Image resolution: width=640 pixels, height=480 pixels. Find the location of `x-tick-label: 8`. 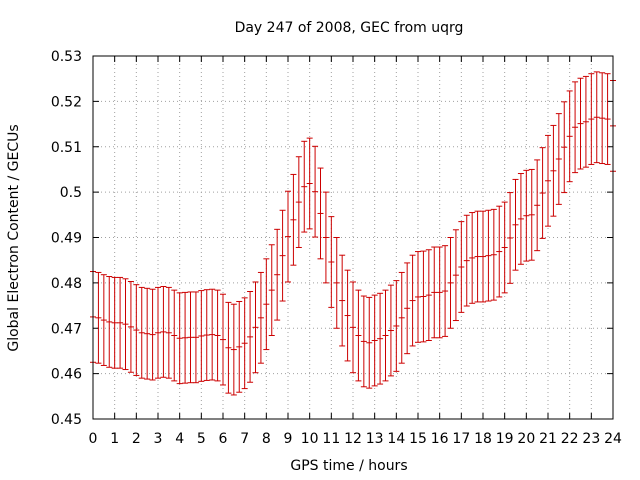

x-tick-label: 8 is located at coordinates (266, 439).